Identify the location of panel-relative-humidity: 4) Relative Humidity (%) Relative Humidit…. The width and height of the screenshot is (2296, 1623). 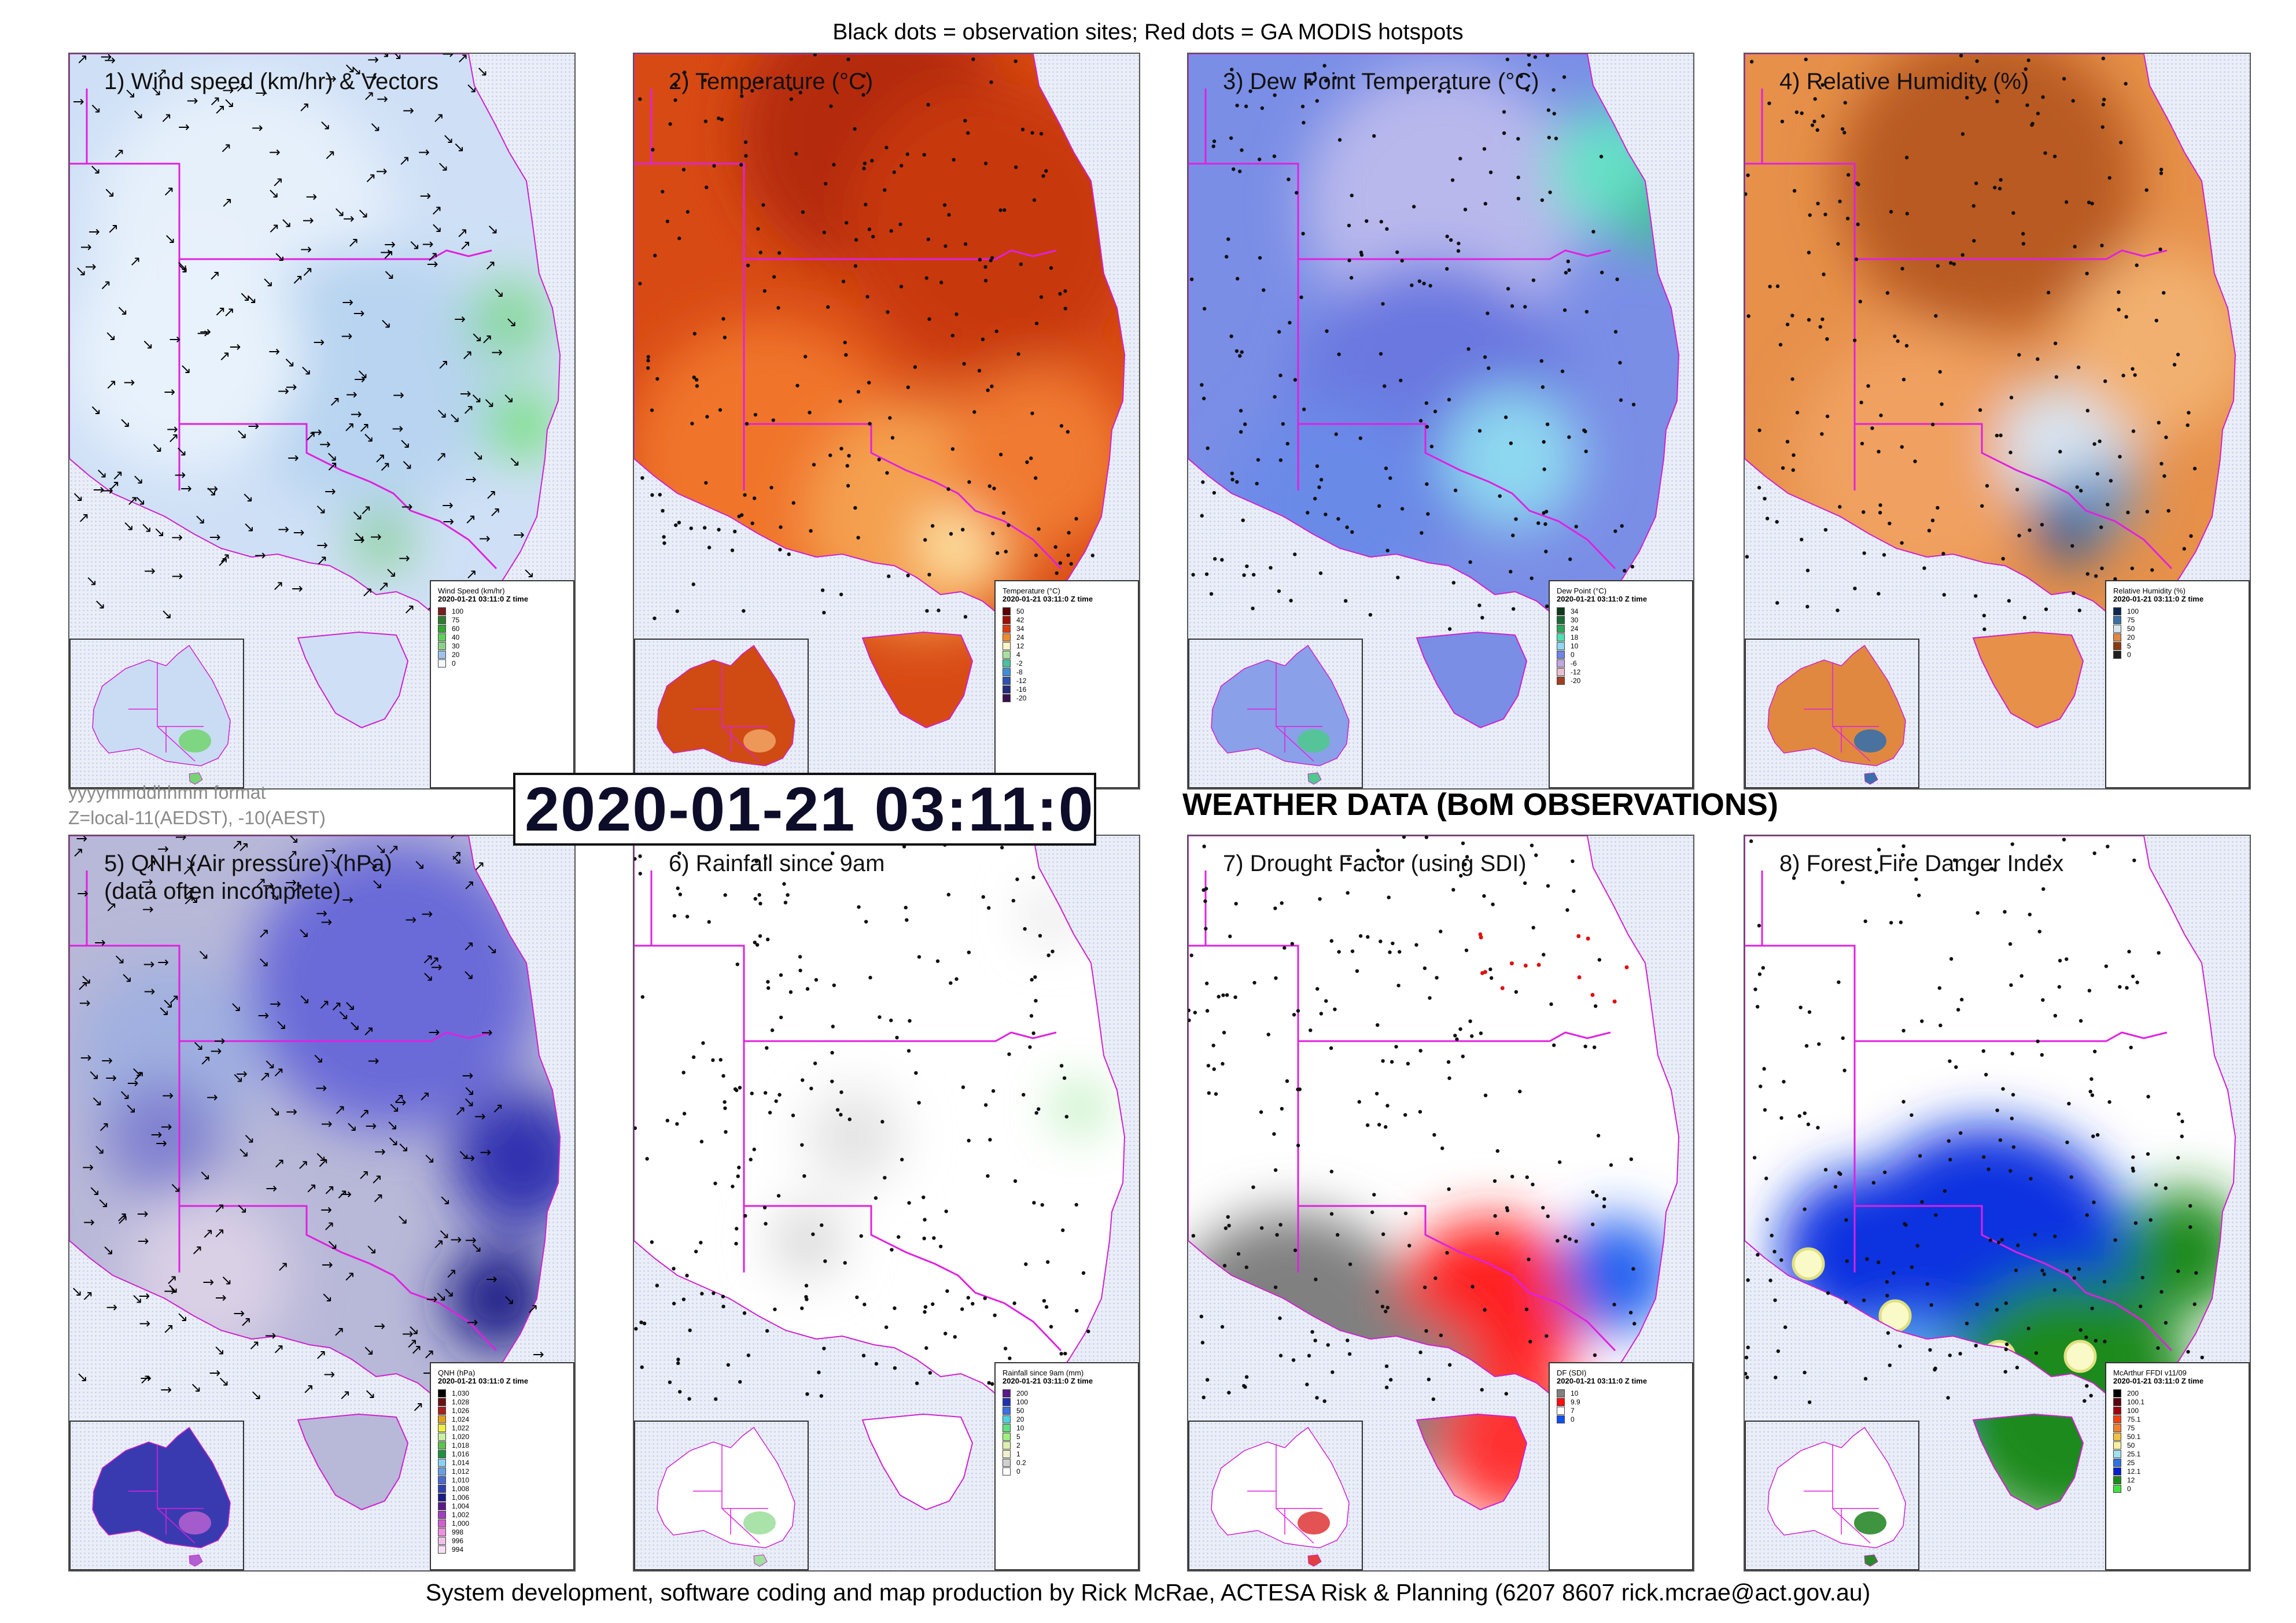
(1997, 422).